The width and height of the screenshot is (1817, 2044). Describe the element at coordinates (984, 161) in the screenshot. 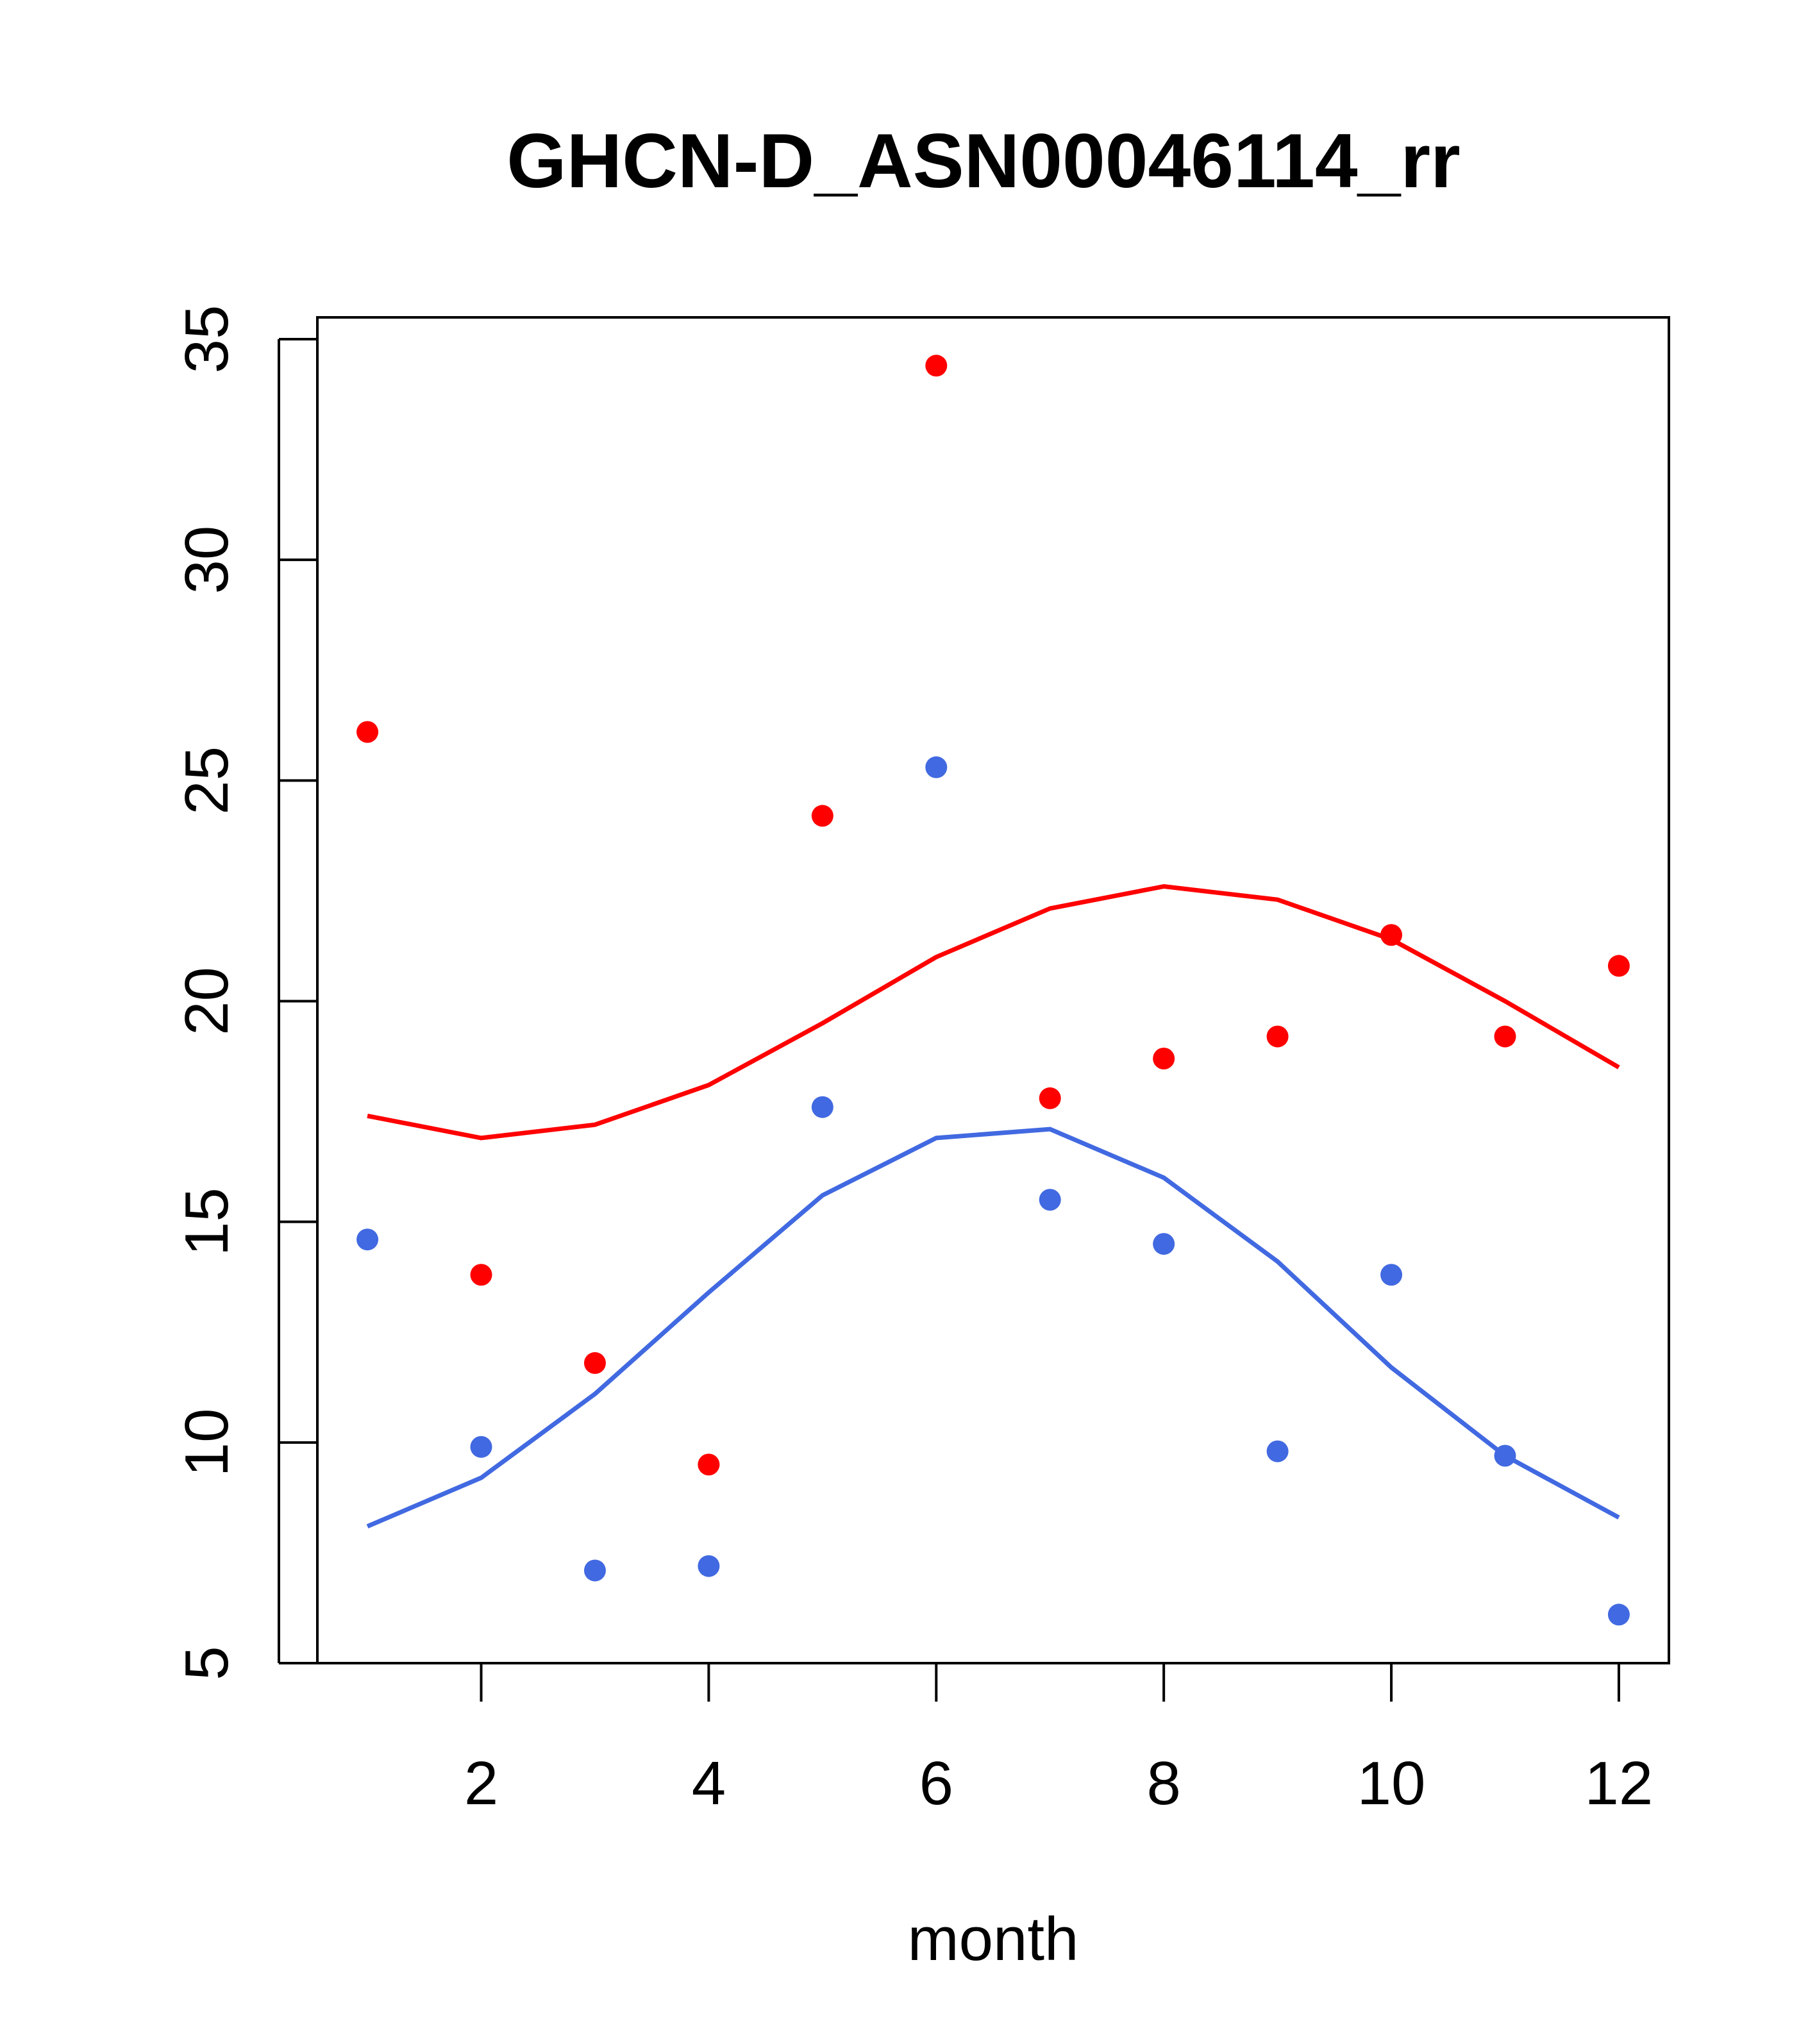

I see `chart-title: GHCN-D_ASN00046114_rr` at that location.